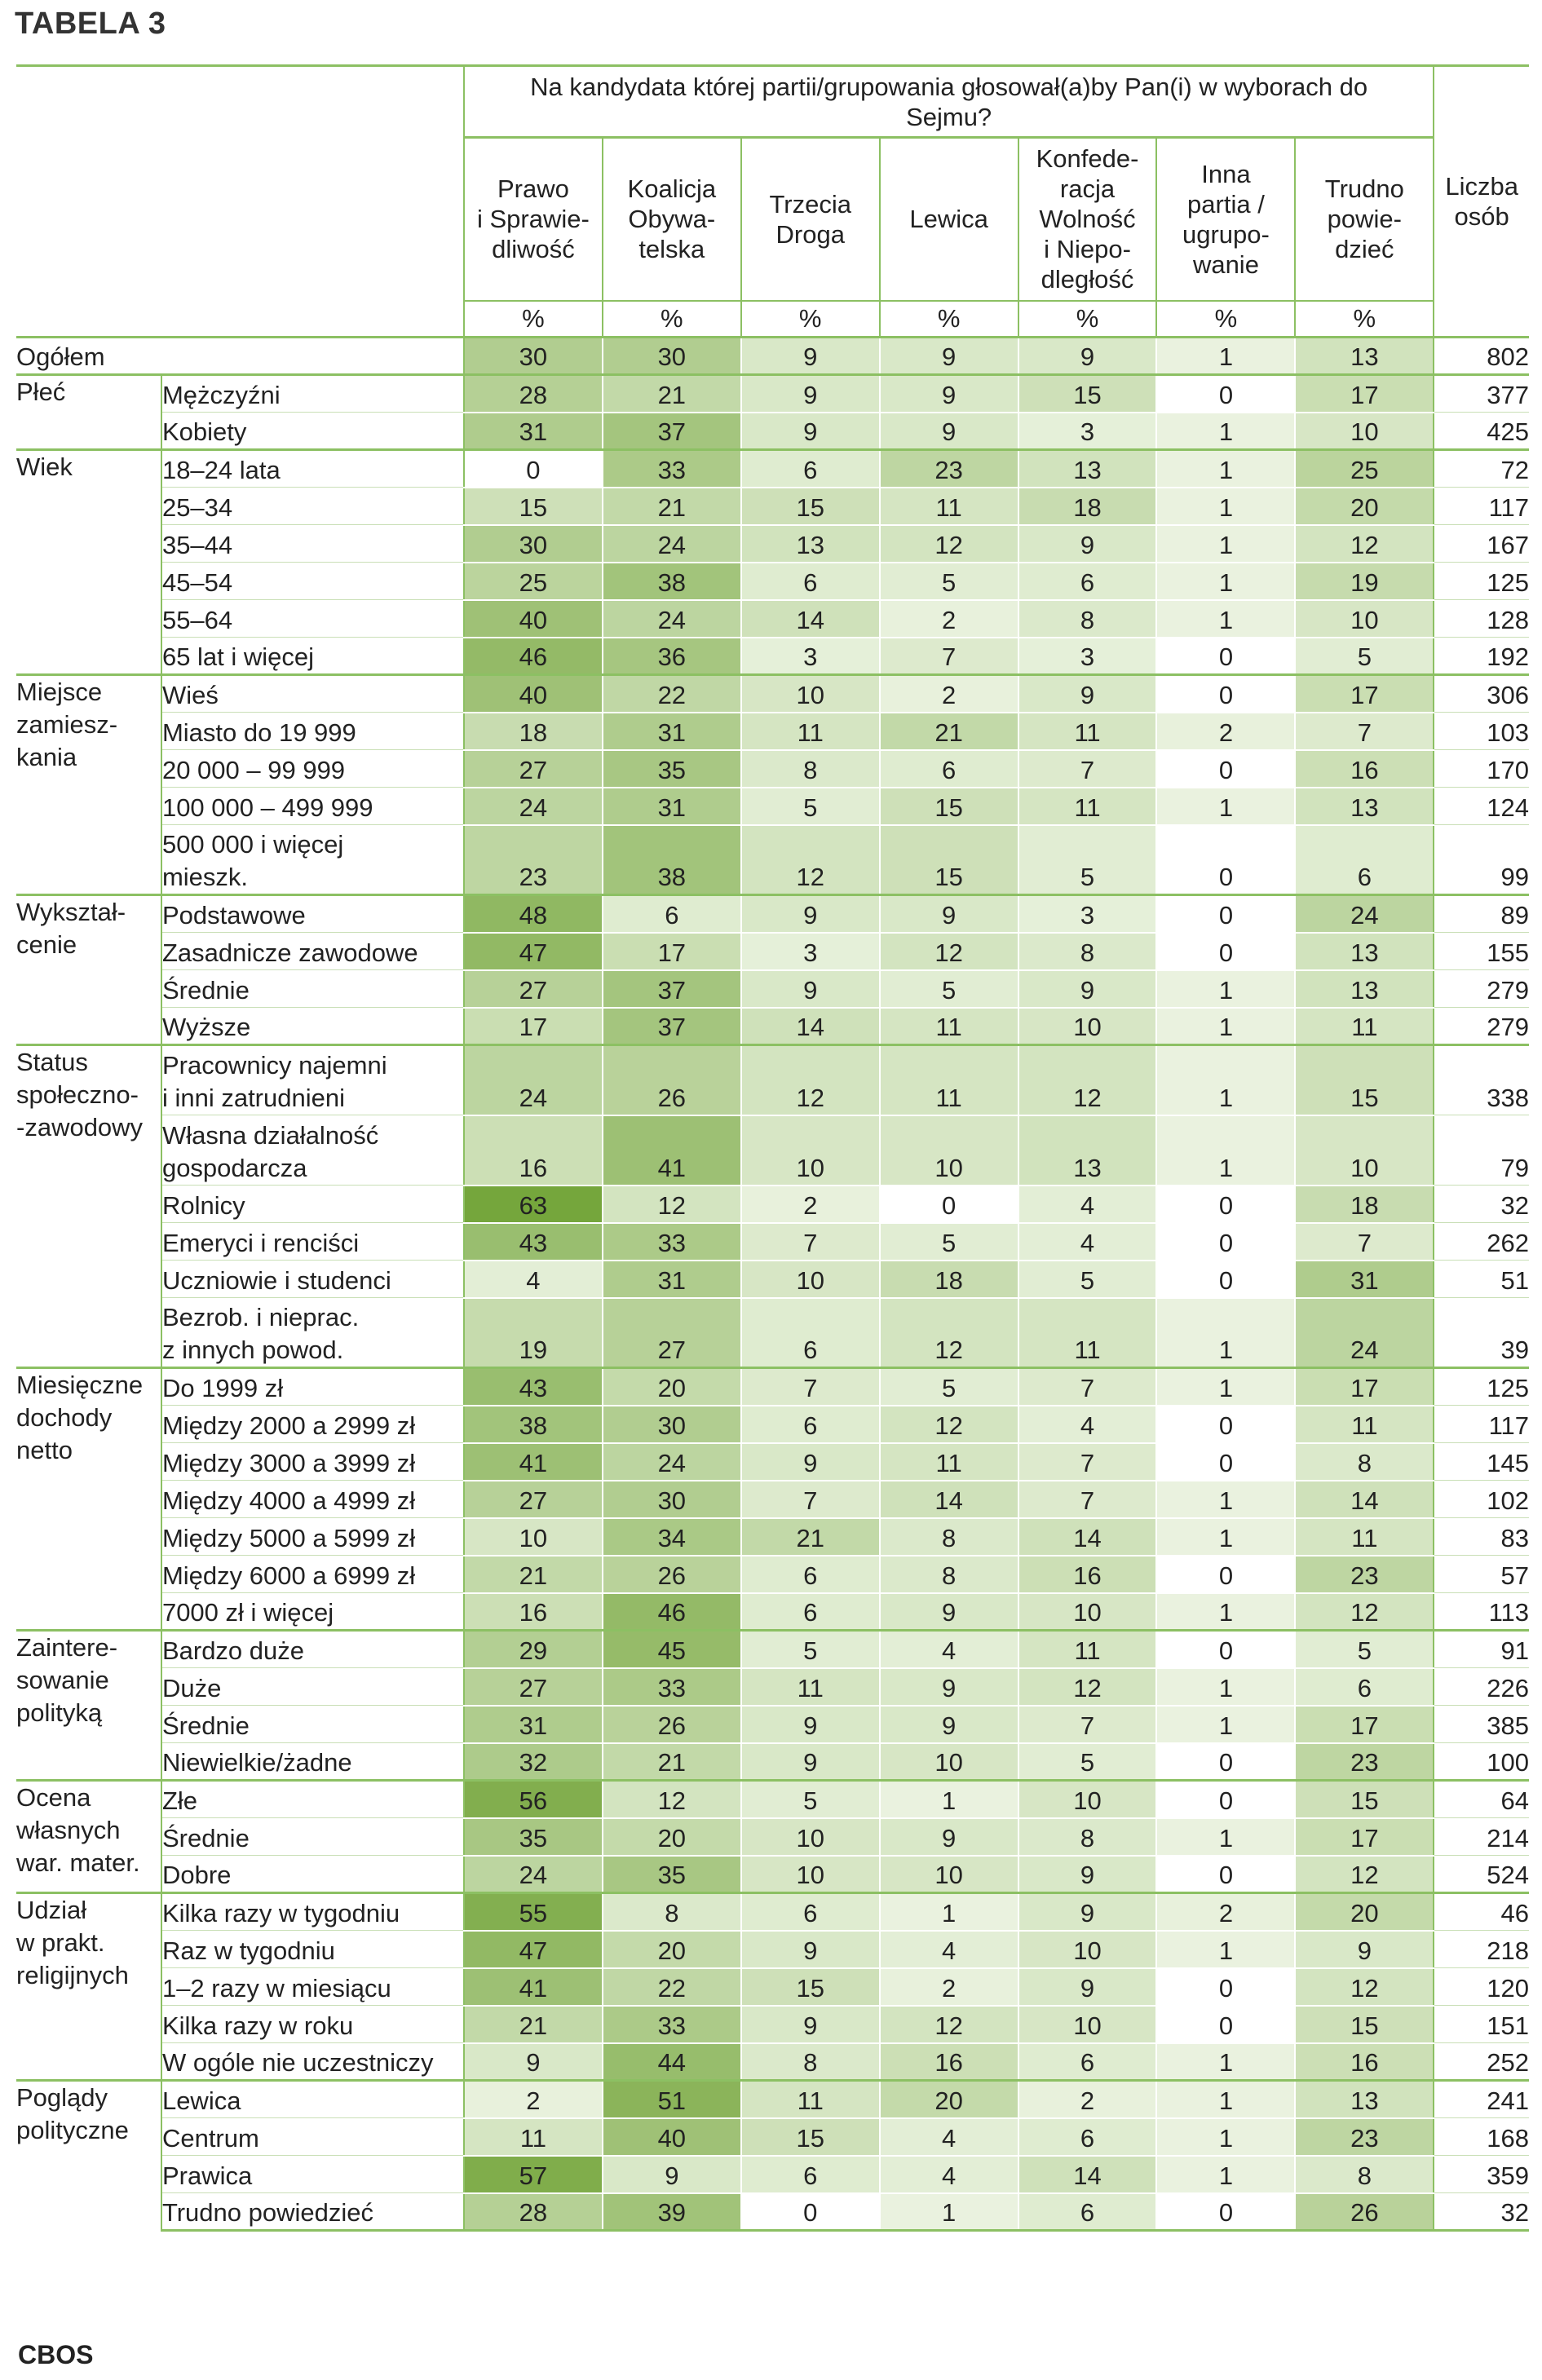 The height and width of the screenshot is (2380, 1542). Describe the element at coordinates (532, 1649) in the screenshot. I see `percent-cell: 29` at that location.